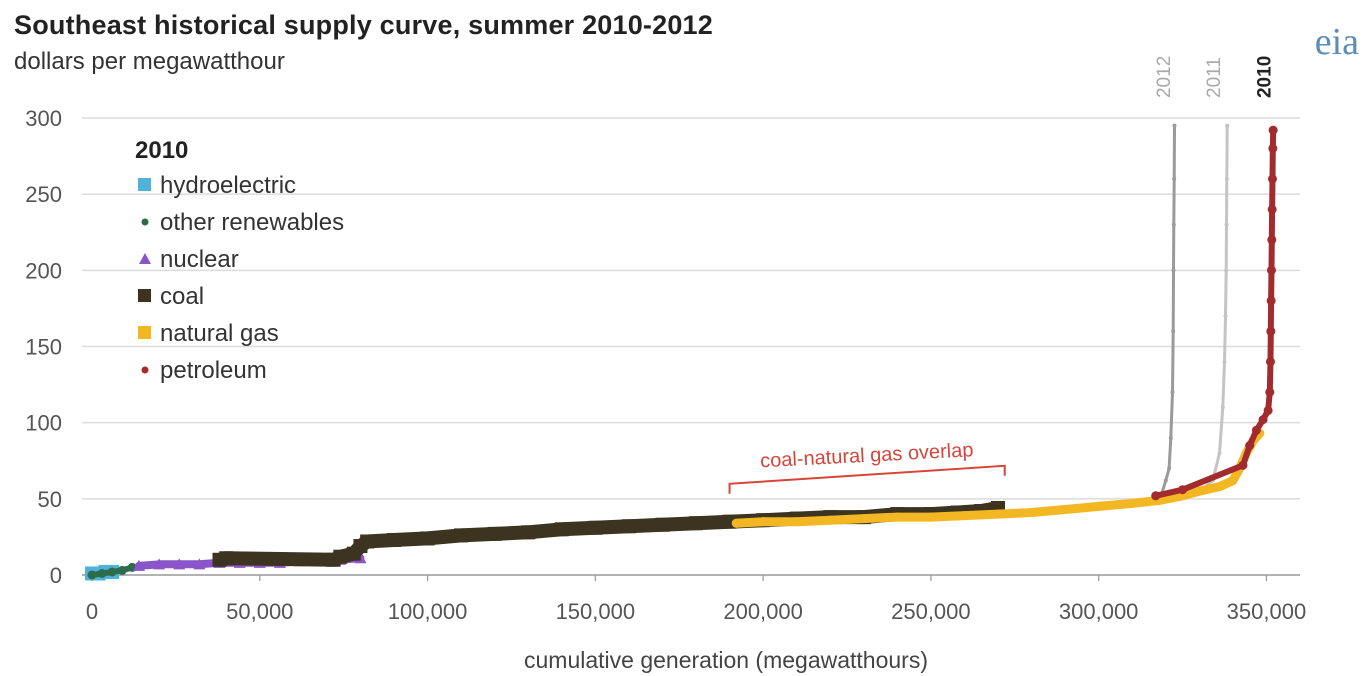 The width and height of the screenshot is (1363, 676). What do you see at coordinates (867, 455) in the screenshot?
I see `annotation-label: coal-natural gas overlap` at bounding box center [867, 455].